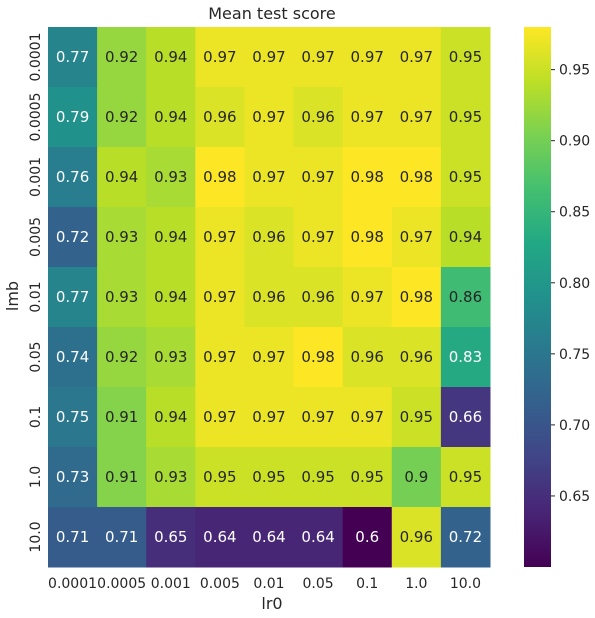 This screenshot has height=618, width=595. Describe the element at coordinates (318, 584) in the screenshot. I see `x-tick-label: 0.05` at that location.